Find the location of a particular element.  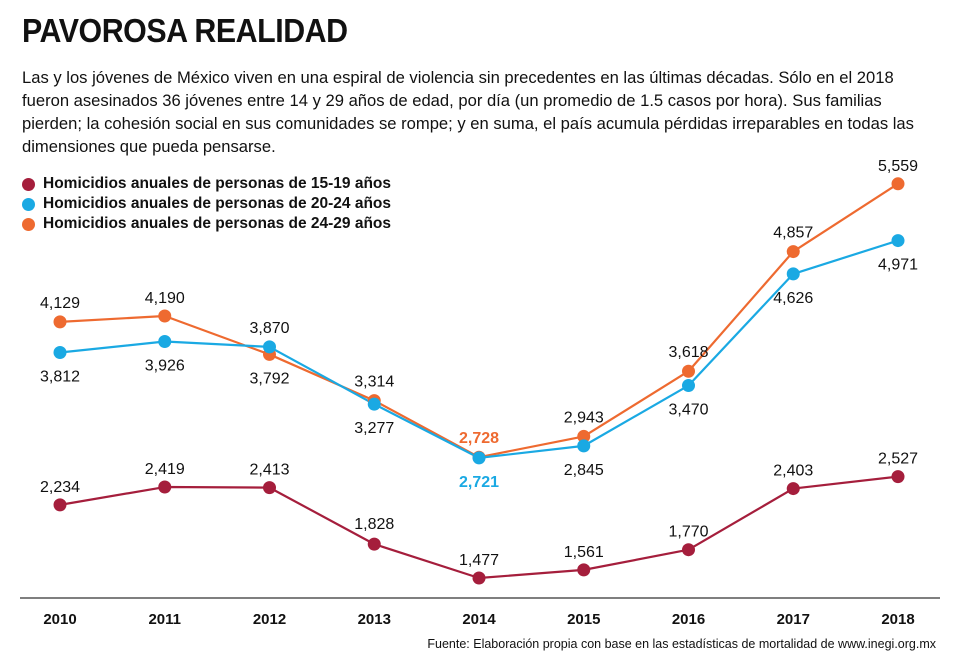

data-point-s0-2017 is located at coordinates (793, 489).